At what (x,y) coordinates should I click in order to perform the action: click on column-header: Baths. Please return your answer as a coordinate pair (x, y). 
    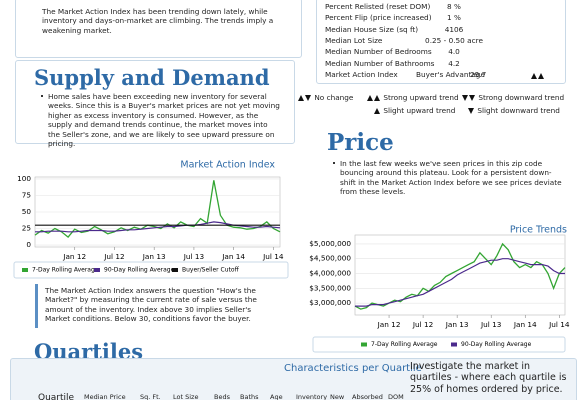
    Looking at the image, I should click on (249, 396).